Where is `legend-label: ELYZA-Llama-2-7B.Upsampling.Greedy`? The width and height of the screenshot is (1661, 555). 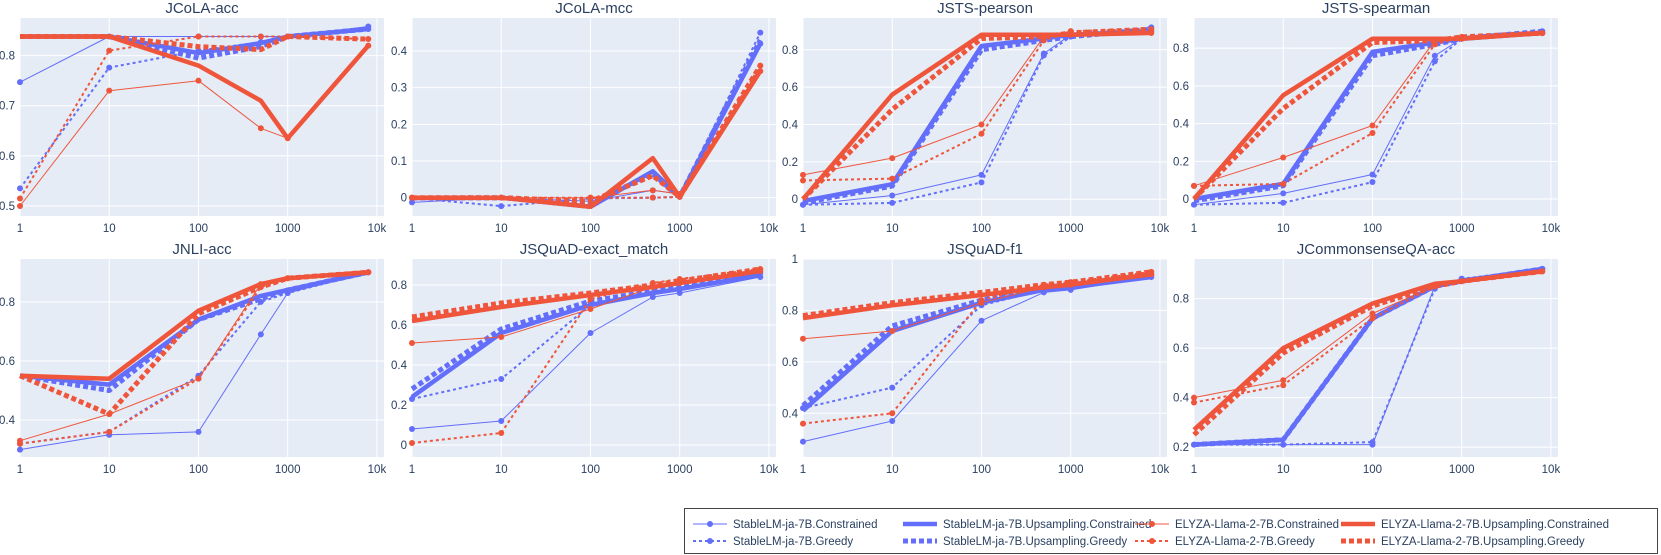 legend-label: ELYZA-Llama-2-7B.Upsampling.Greedy is located at coordinates (1483, 542).